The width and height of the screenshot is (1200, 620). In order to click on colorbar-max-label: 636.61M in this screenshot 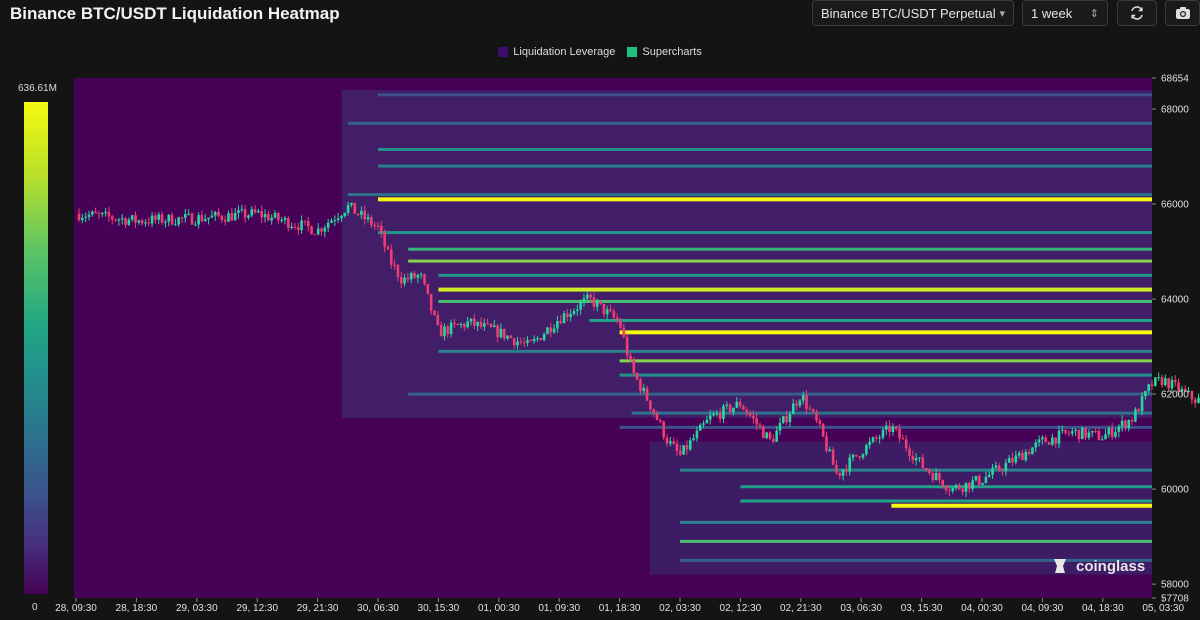, I will do `click(37, 88)`.